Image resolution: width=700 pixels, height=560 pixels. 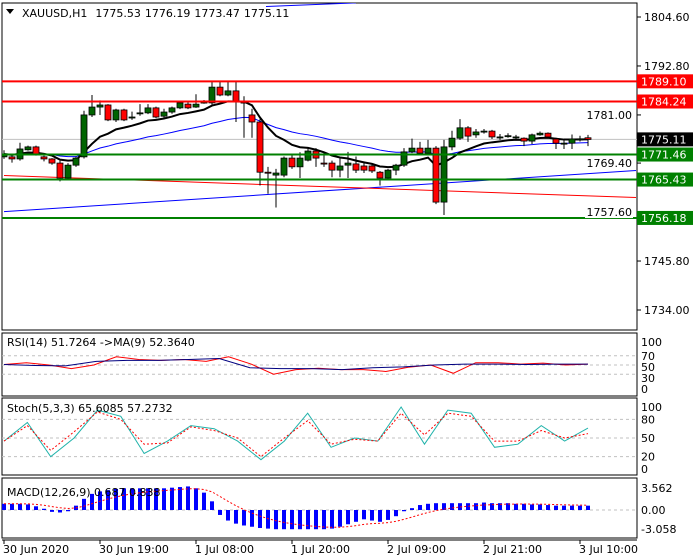 I want to click on rsi-axis-label: 70, so click(x=648, y=356).